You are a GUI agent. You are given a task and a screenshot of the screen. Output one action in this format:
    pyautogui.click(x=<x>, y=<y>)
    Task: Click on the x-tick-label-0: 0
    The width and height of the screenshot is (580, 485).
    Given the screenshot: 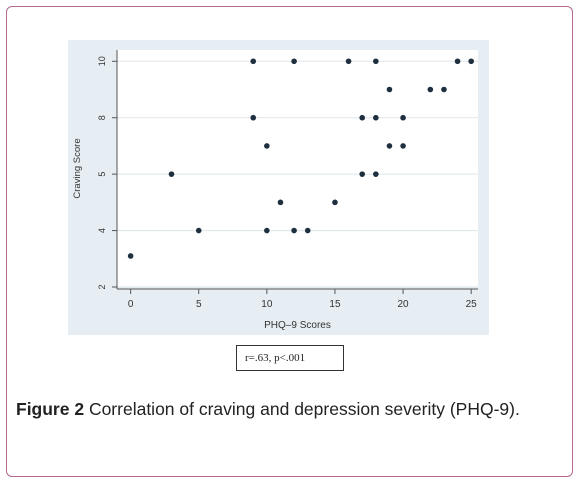 What is the action you would take?
    pyautogui.click(x=131, y=304)
    